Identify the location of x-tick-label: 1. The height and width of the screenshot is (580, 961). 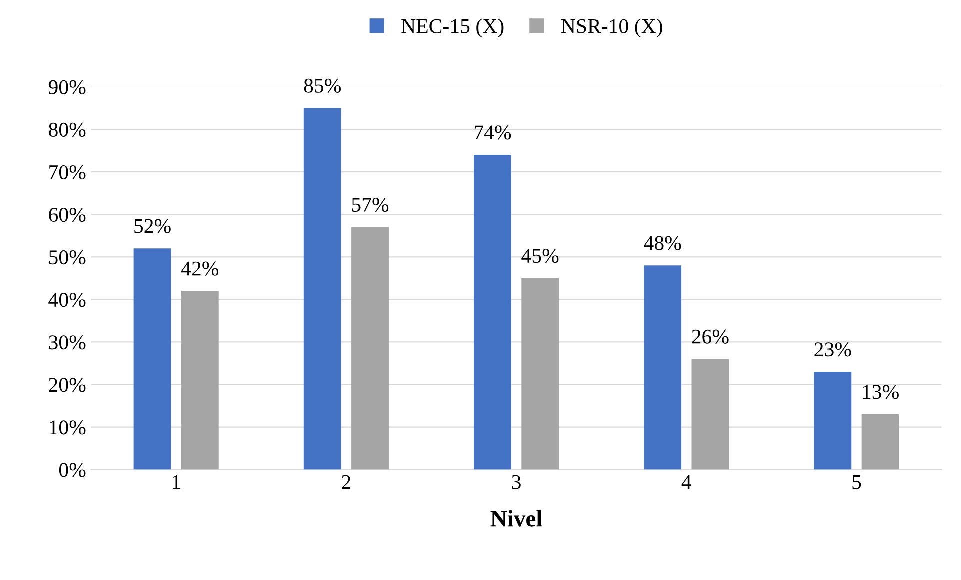
(176, 482).